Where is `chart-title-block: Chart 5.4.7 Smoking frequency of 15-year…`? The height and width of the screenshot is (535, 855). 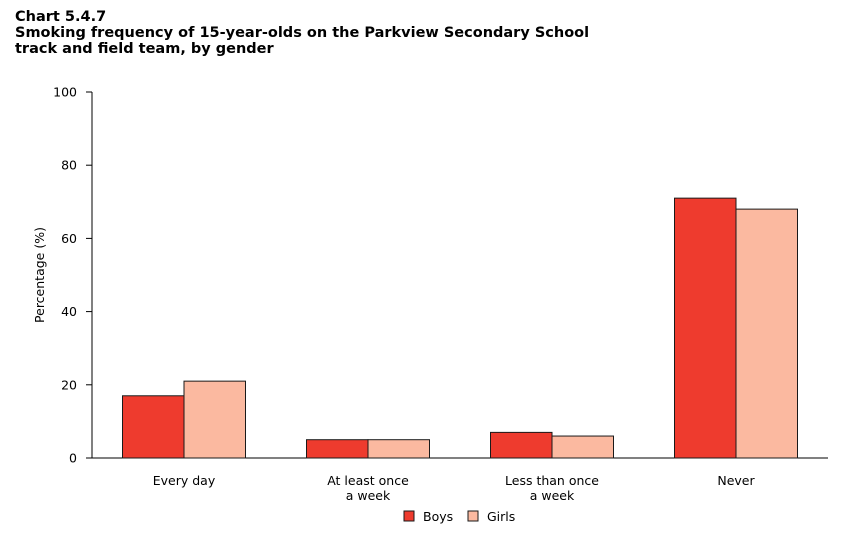 chart-title-block: Chart 5.4.7 Smoking frequency of 15-year… is located at coordinates (302, 33).